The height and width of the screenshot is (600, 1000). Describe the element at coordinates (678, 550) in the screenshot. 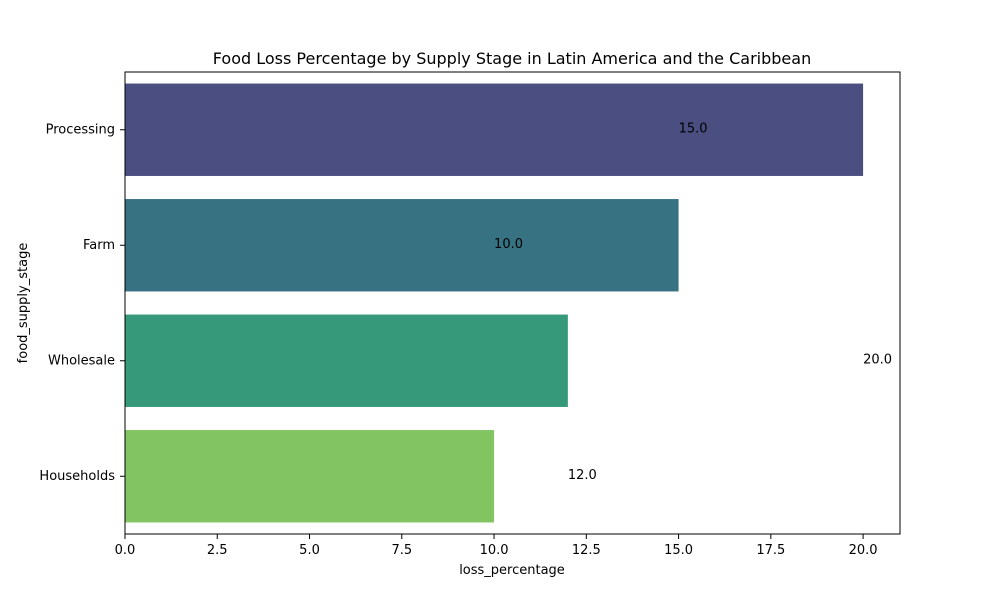

I see `x-tick-label: 15.0` at that location.